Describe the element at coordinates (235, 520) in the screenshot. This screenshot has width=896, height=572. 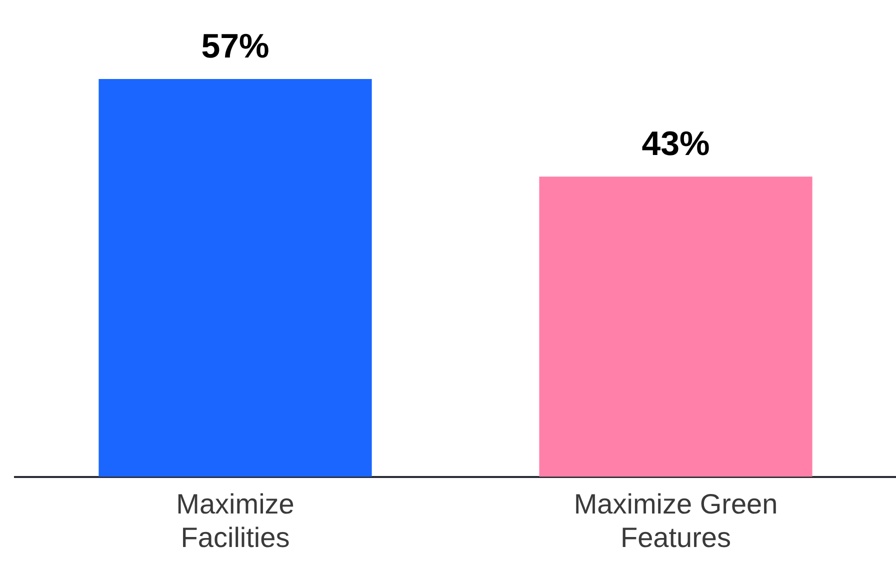
I see `x-tick-label: Maximize Facilities` at that location.